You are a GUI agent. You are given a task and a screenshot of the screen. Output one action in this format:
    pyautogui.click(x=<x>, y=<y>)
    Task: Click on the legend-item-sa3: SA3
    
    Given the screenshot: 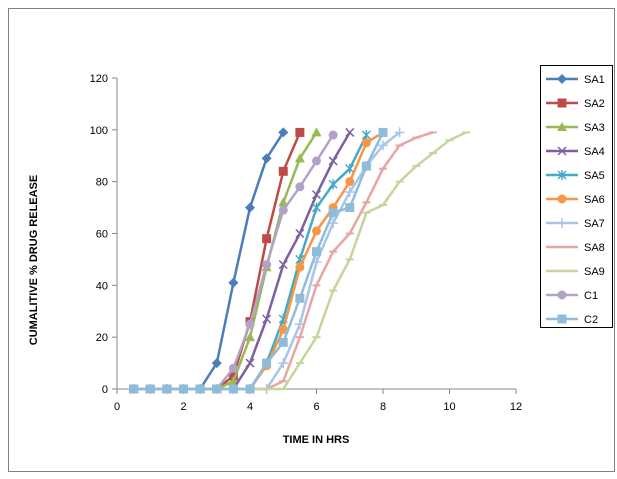 What is the action you would take?
    pyautogui.click(x=575, y=128)
    